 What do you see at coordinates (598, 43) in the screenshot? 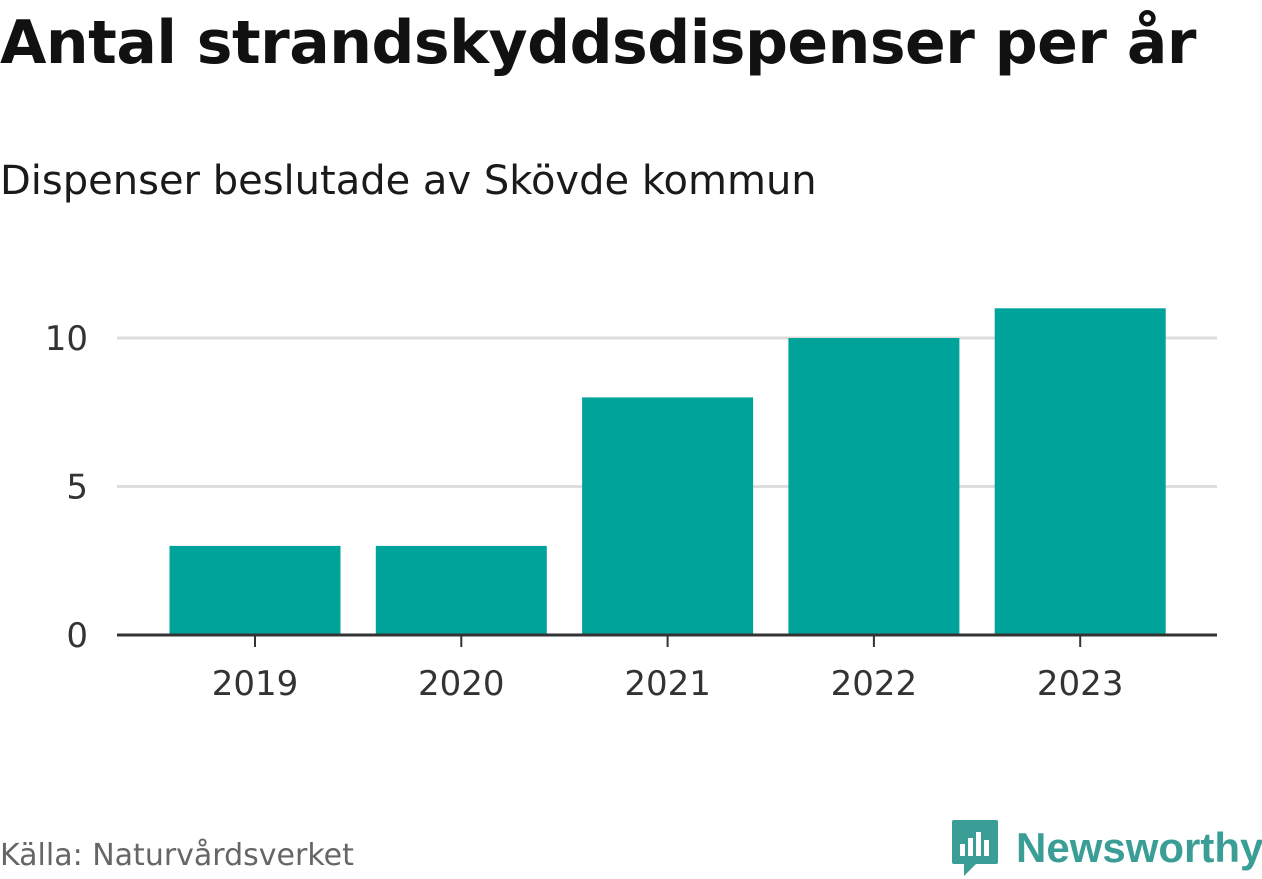
I see `chart-title: Antal strandskyddsdispenser per år` at bounding box center [598, 43].